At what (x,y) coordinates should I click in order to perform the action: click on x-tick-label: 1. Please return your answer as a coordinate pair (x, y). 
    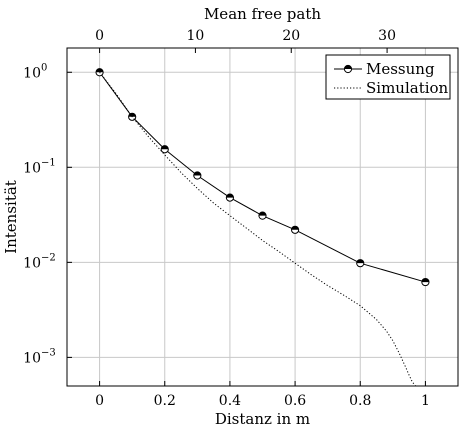
    Looking at the image, I should click on (425, 401).